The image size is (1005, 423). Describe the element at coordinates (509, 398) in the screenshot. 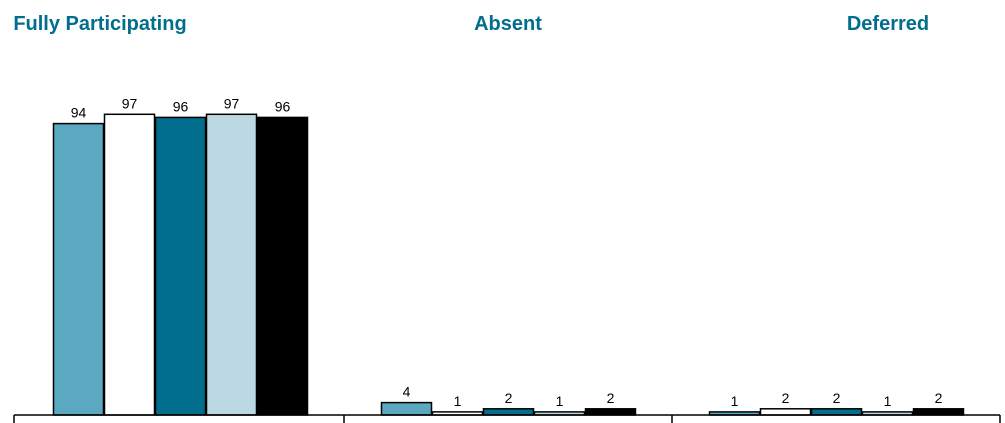

I see `bar-label-absent-3: 2` at that location.